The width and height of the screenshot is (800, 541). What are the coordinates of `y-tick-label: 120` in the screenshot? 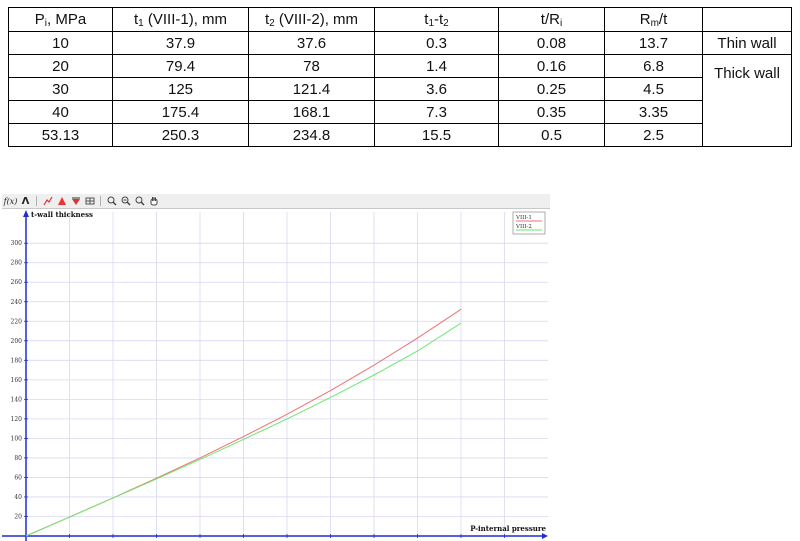 It's located at (17, 419).